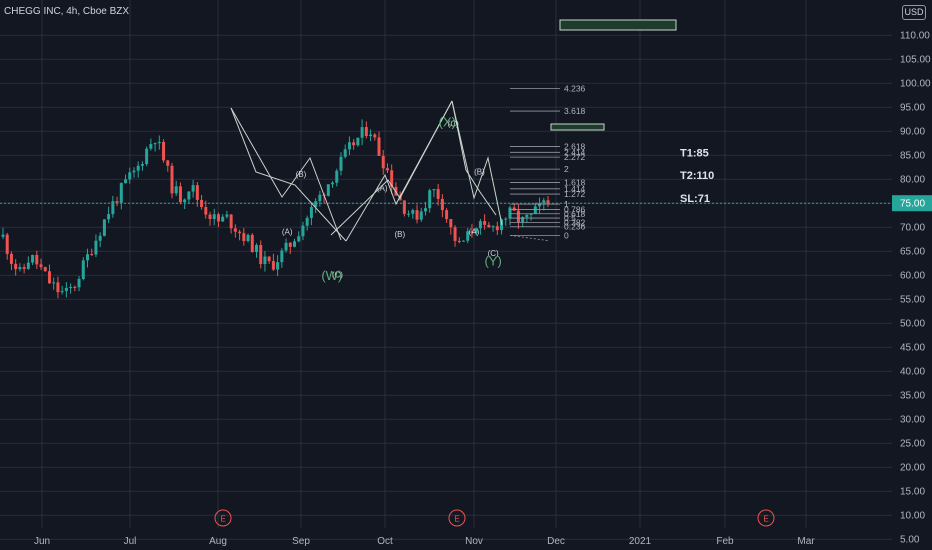 This screenshot has height=550, width=932. What do you see at coordinates (912, 228) in the screenshot?
I see `y-tick-label: 70.00` at bounding box center [912, 228].